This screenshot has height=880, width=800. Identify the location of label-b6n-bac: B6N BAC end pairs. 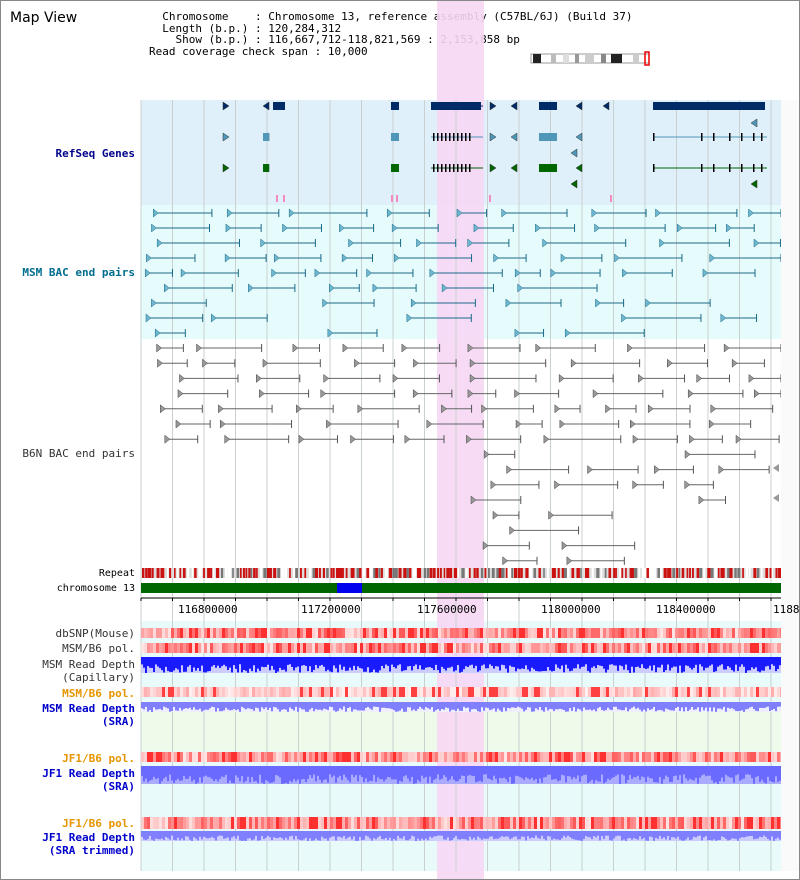
(78, 453).